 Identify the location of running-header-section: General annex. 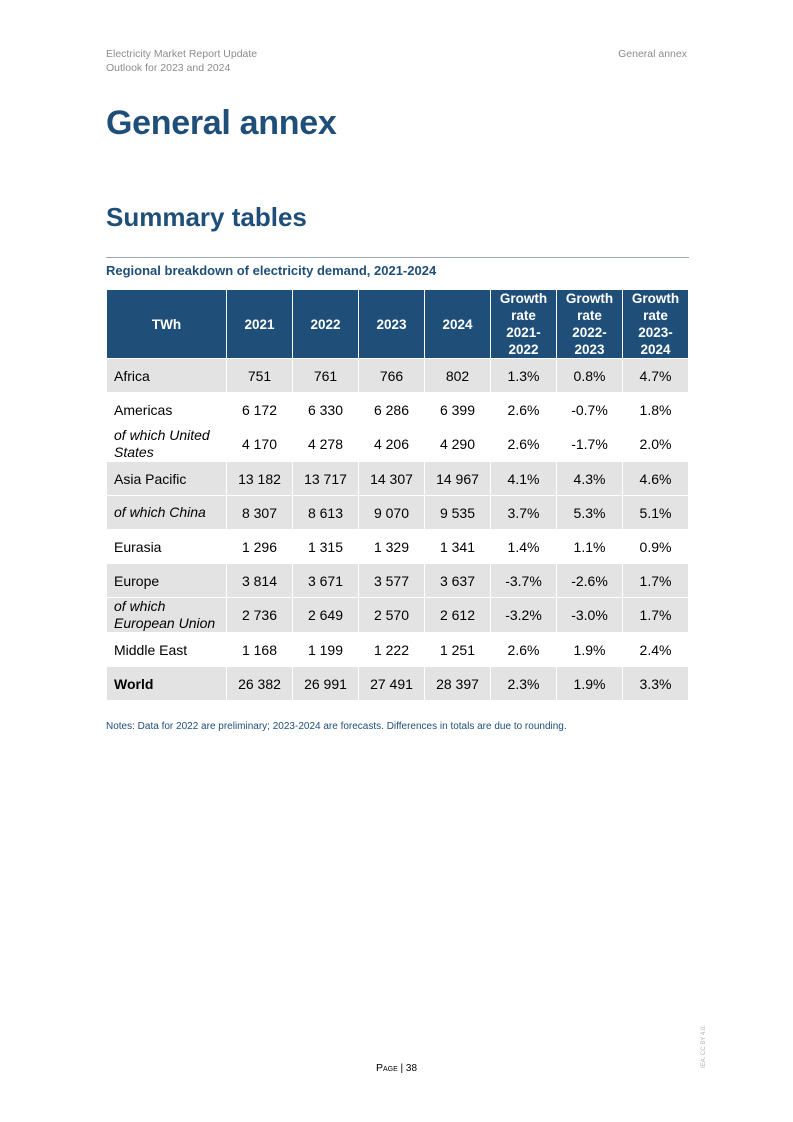
(652, 54).